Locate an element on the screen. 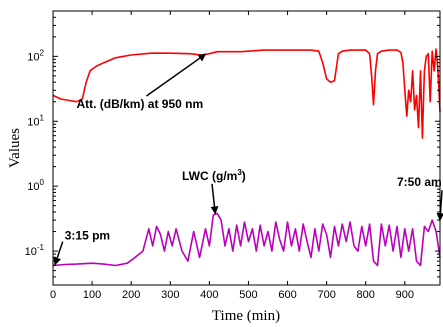 Image resolution: width=443 pixels, height=327 pixels. annotation-start-label: 3:15 pm is located at coordinates (87, 236).